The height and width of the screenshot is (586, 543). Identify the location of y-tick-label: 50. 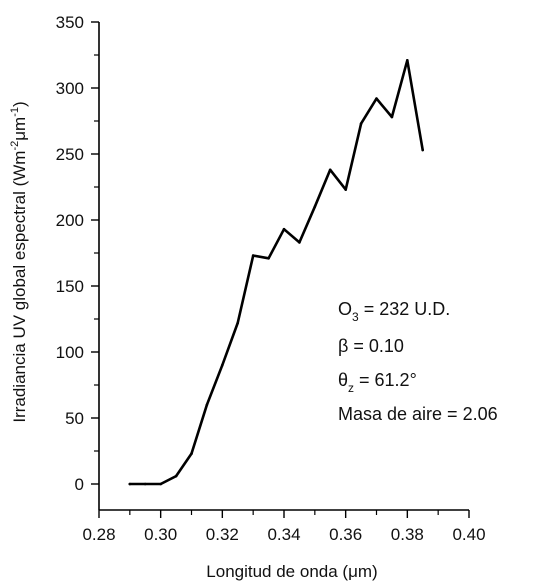
(74, 418).